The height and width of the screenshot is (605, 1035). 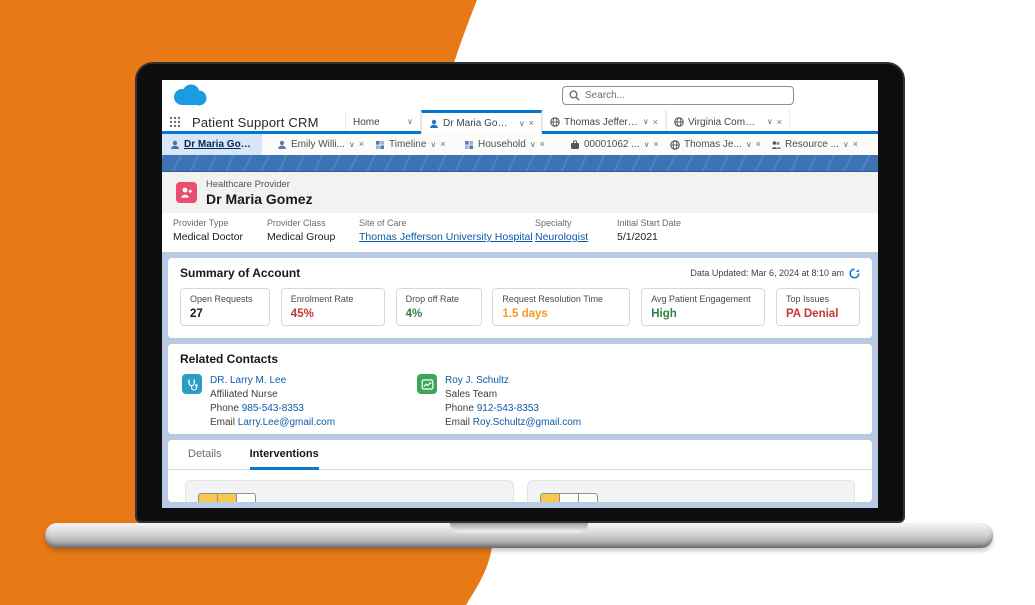 I want to click on app-name: Patient Support CRM, so click(x=255, y=122).